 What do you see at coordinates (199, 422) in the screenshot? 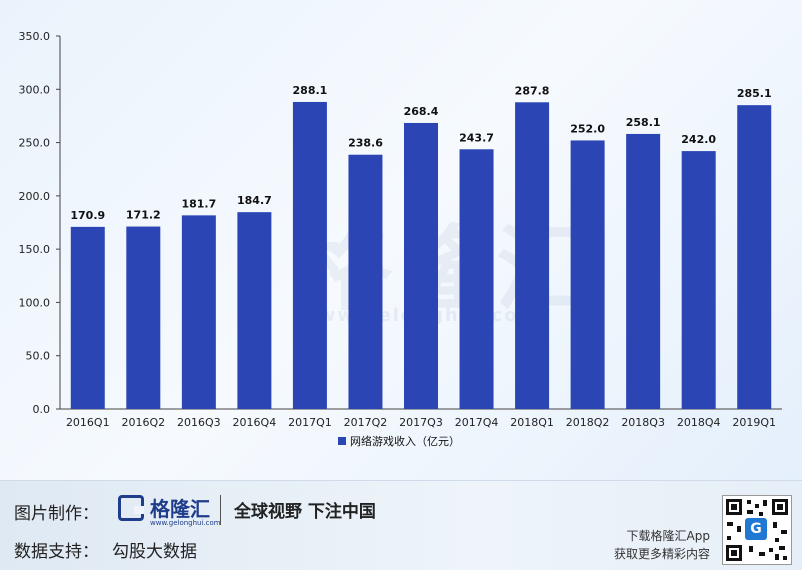
I see `x-tick-label: 2016Q3` at bounding box center [199, 422].